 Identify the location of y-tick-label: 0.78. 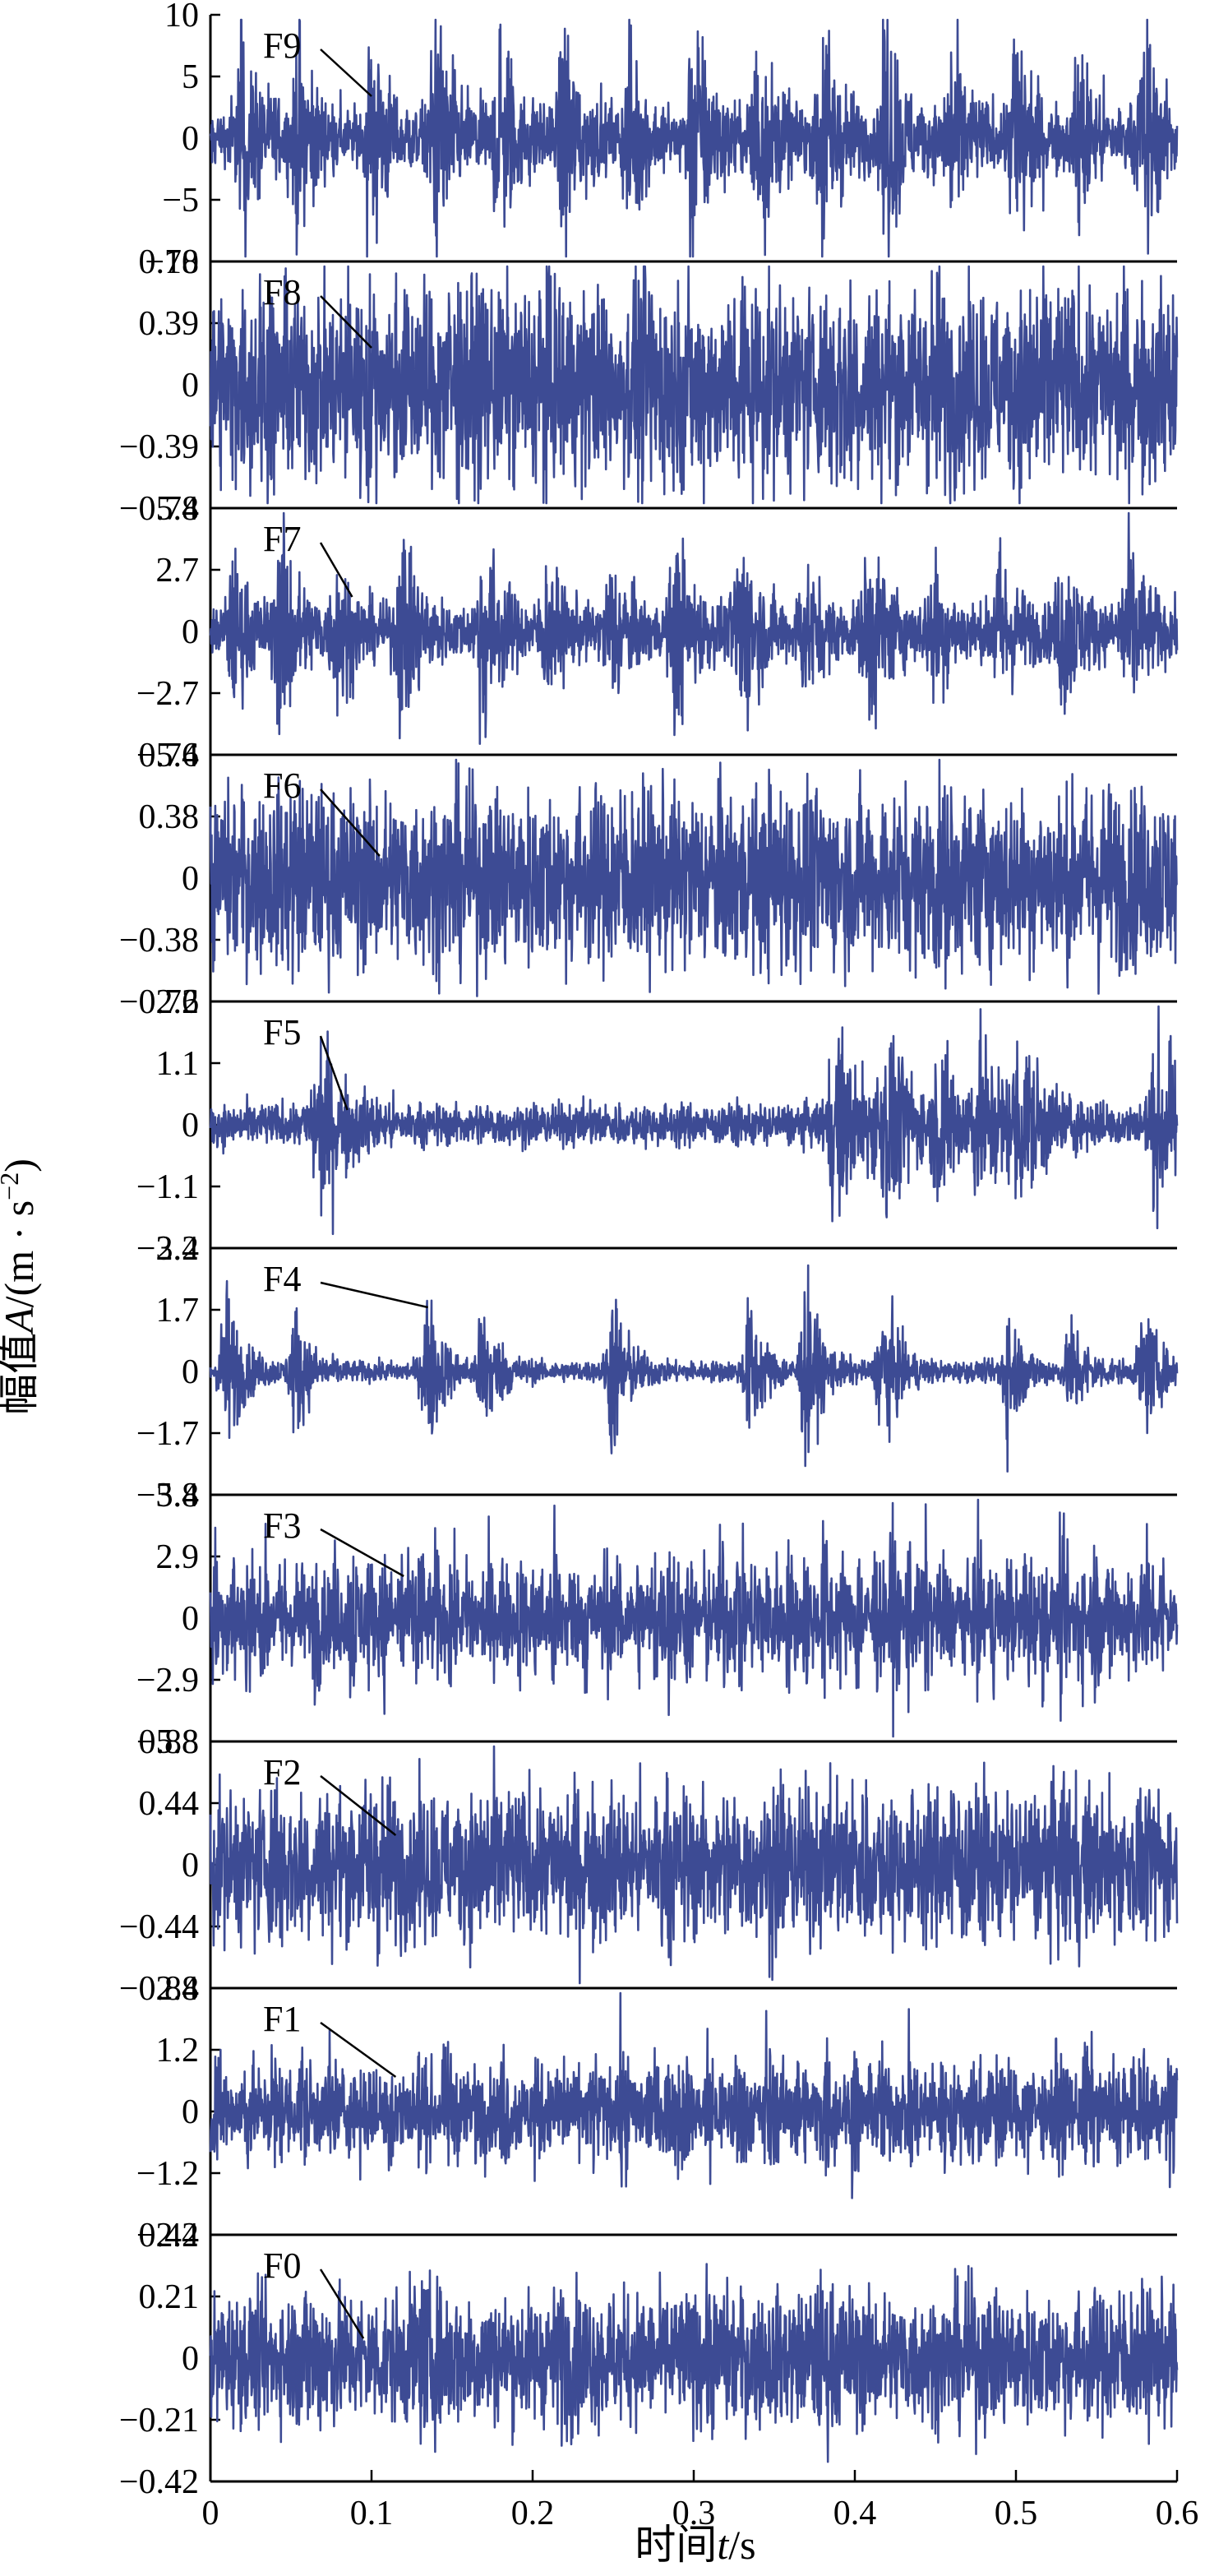
(169, 262).